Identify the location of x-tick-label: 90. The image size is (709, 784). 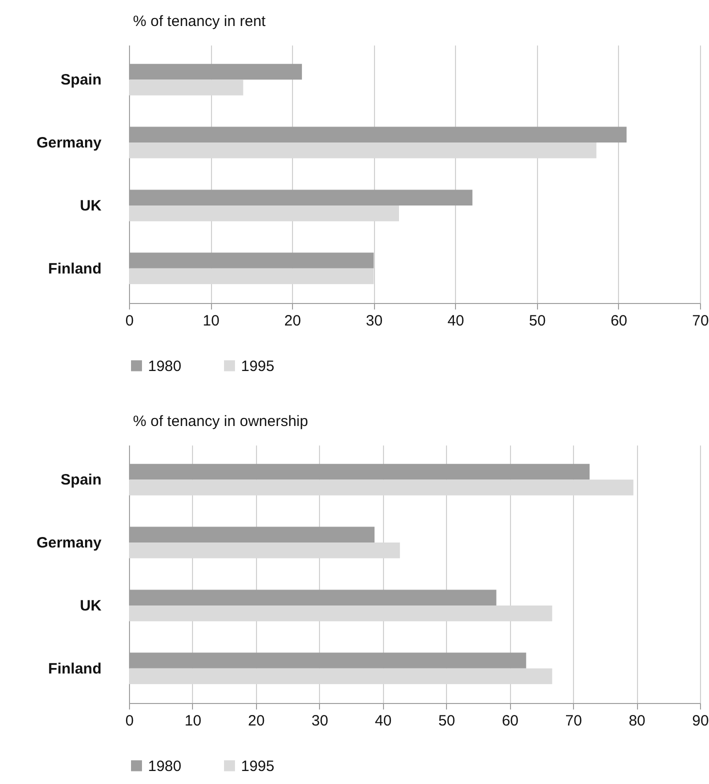
(700, 721).